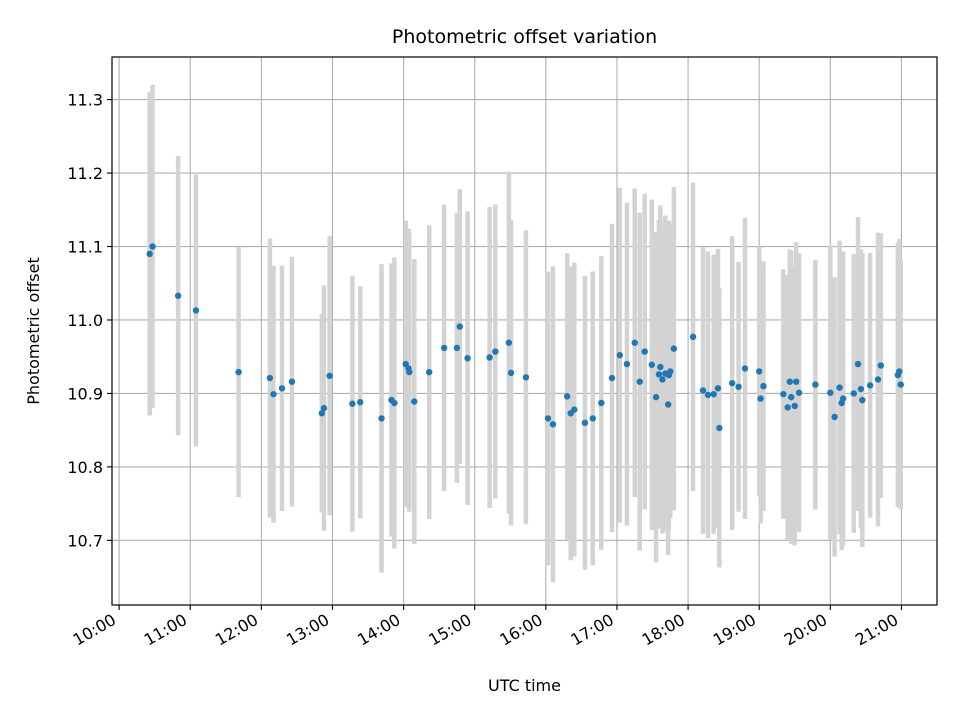 The height and width of the screenshot is (720, 960). Describe the element at coordinates (524, 685) in the screenshot. I see `x-axis-title: UTC time` at that location.